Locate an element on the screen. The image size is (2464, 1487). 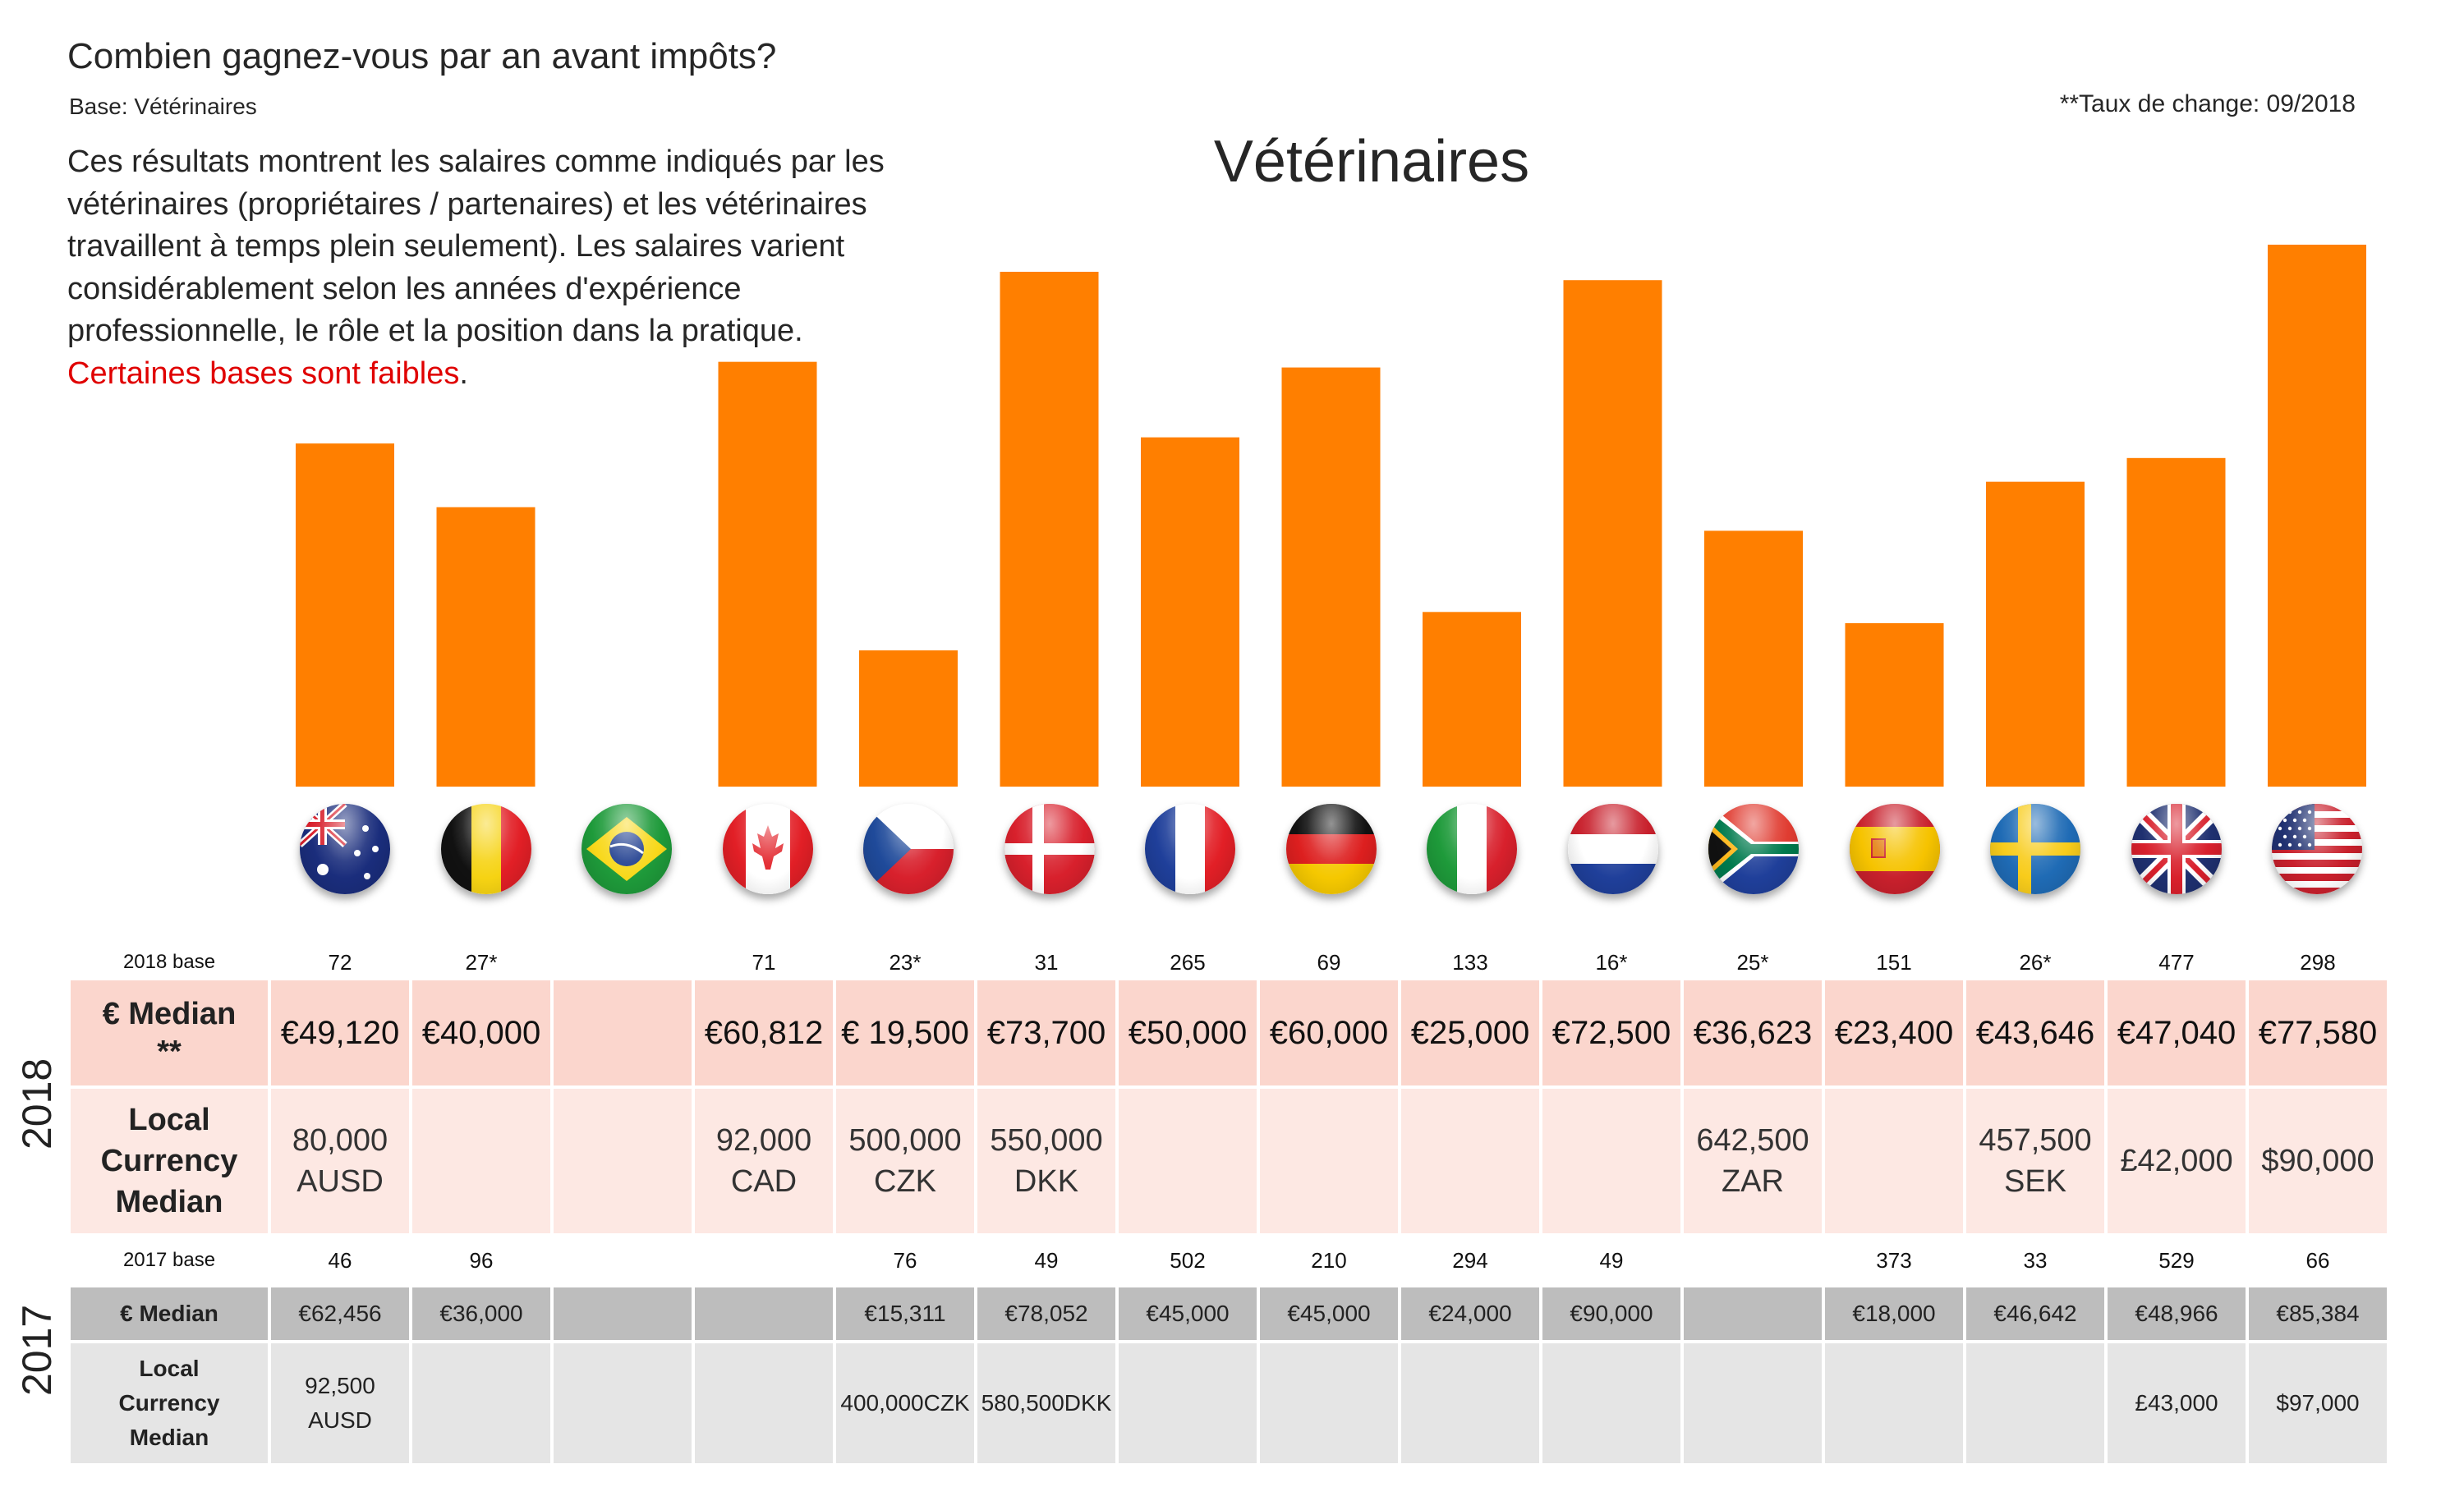
brazil-flag-icon is located at coordinates (627, 849).